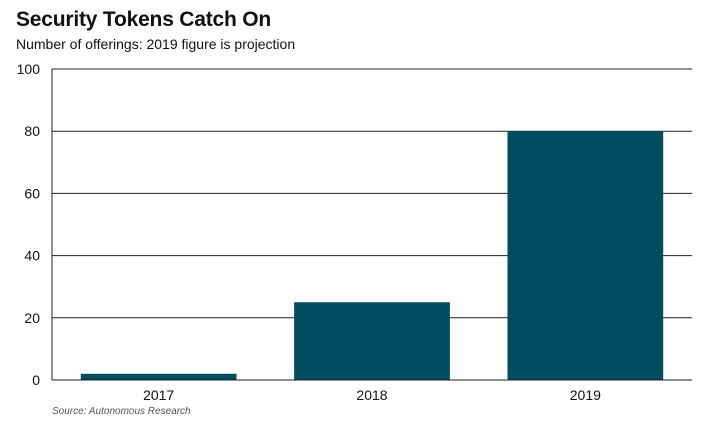 The width and height of the screenshot is (720, 432). I want to click on y-tick-label-100: 100, so click(29, 69).